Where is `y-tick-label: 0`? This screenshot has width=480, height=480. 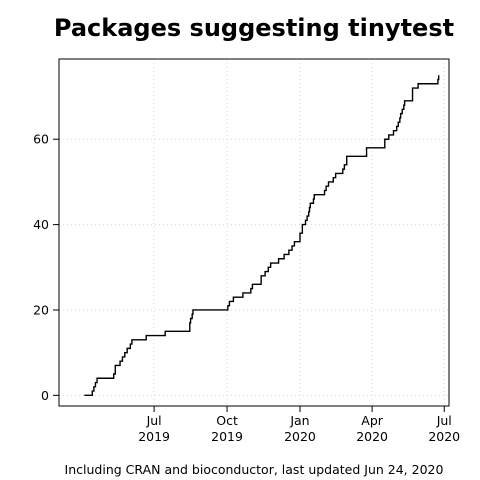 y-tick-label: 0 is located at coordinates (45, 395).